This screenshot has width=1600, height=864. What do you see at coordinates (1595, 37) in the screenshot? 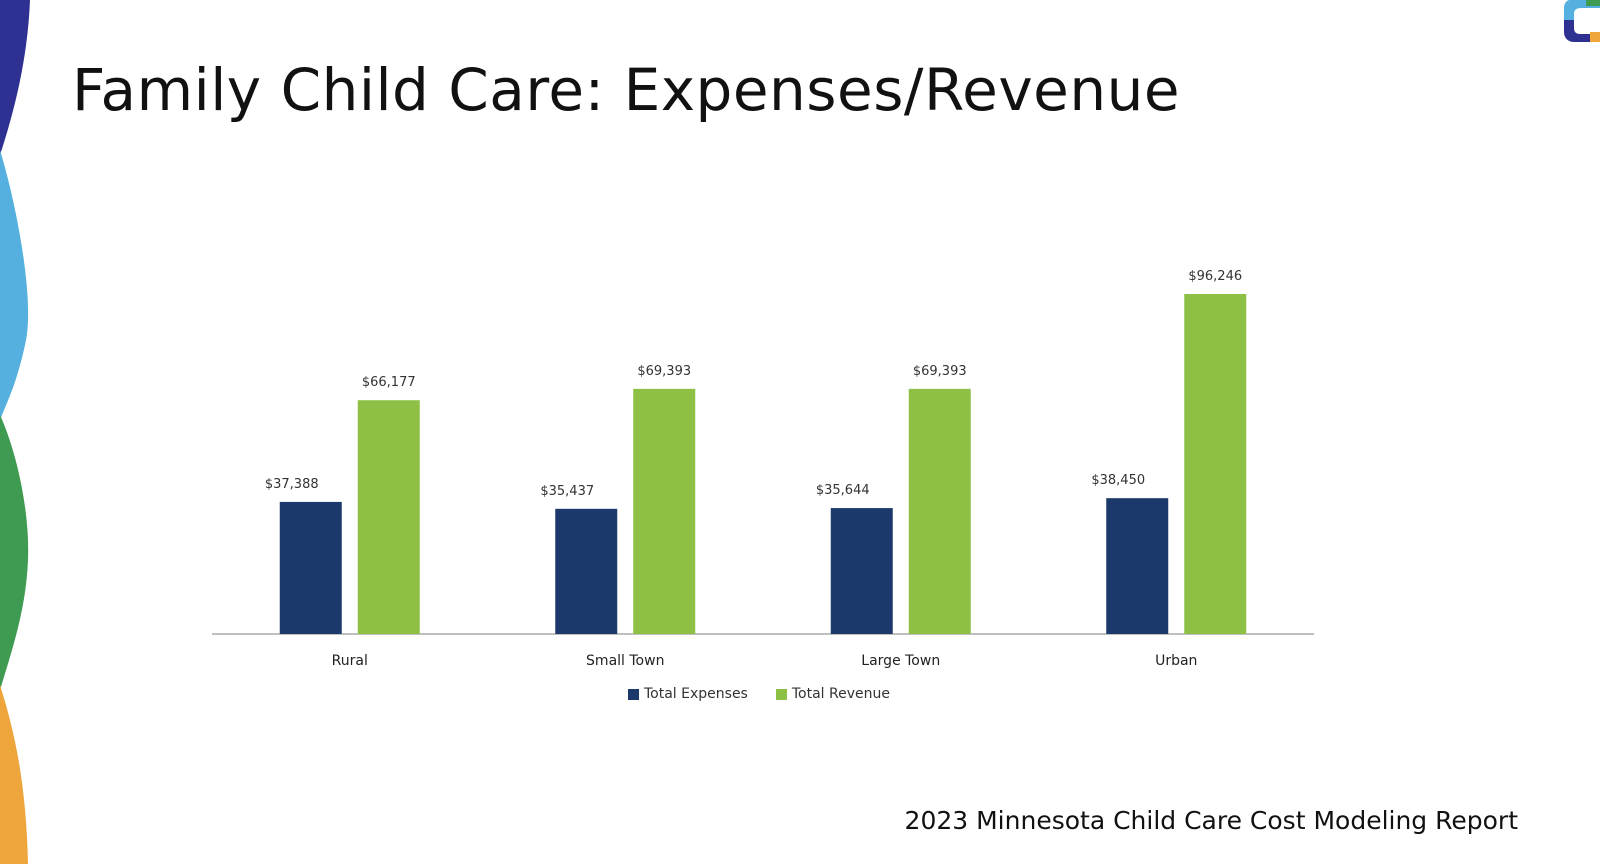
I see `logo-piece-orange` at bounding box center [1595, 37].